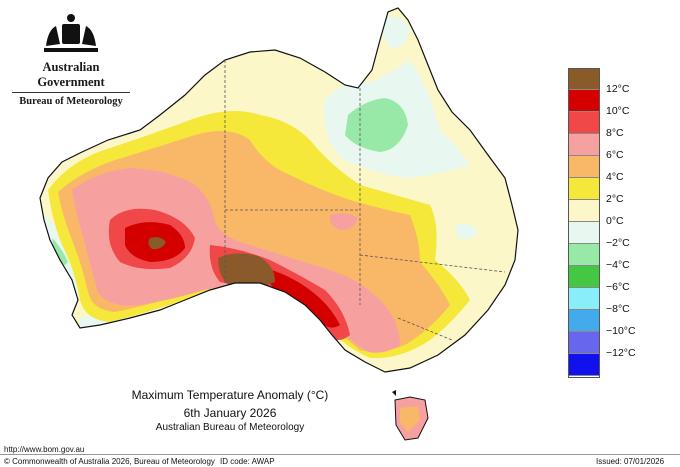 The height and width of the screenshot is (467, 680). What do you see at coordinates (618, 287) in the screenshot?
I see `legend-label: −6°C` at bounding box center [618, 287].